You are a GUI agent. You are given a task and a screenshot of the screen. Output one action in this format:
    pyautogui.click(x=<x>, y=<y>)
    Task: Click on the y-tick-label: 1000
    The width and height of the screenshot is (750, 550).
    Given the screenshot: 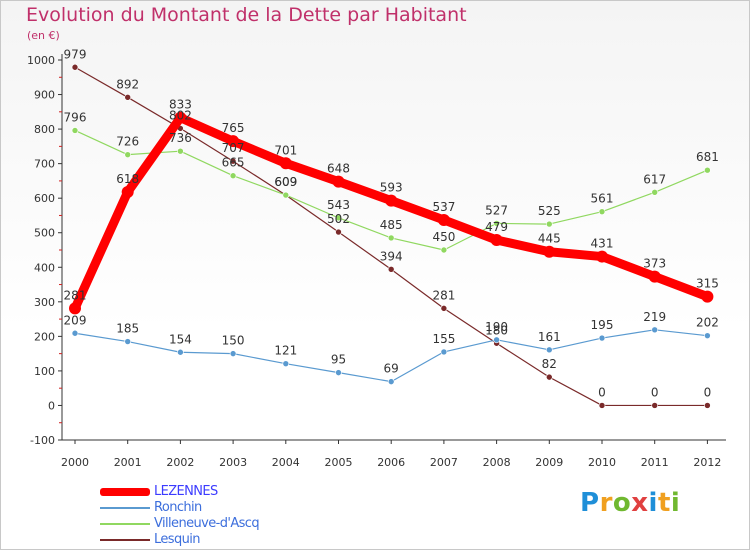 What is the action you would take?
    pyautogui.click(x=41, y=60)
    